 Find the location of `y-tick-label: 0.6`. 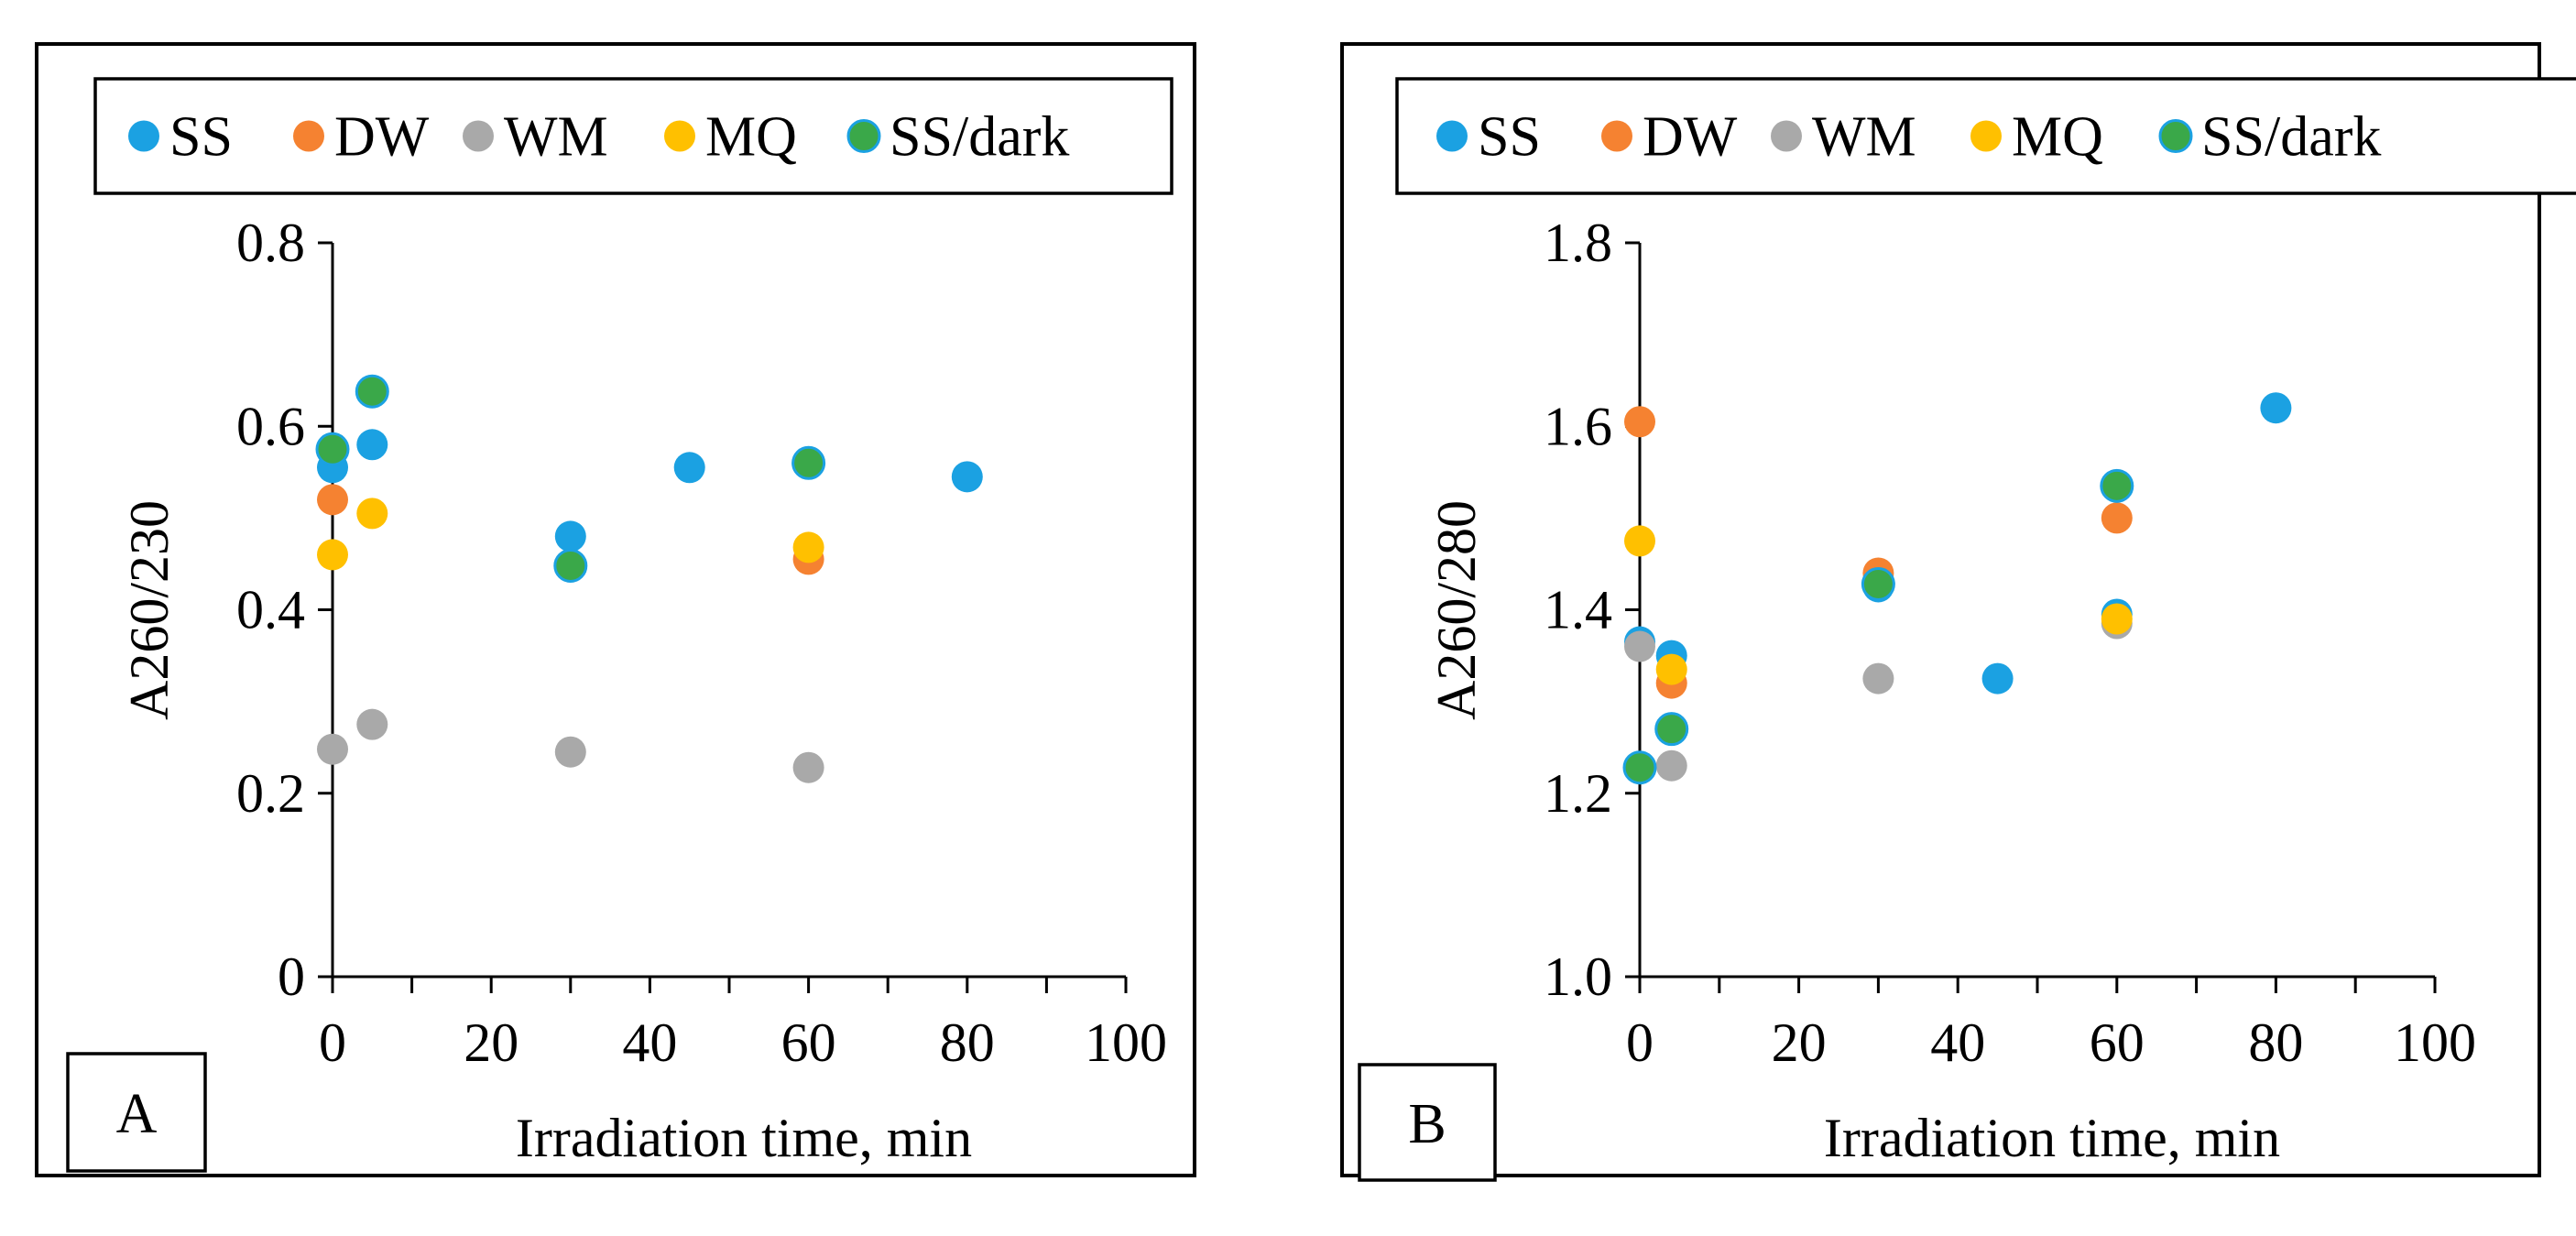

y-tick-label: 0.6 is located at coordinates (271, 426).